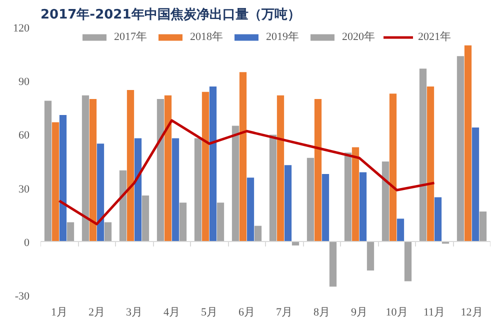 Image resolution: width=500 pixels, height=321 pixels. What do you see at coordinates (172, 312) in the screenshot?
I see `x-tick-label: 4月` at bounding box center [172, 312].